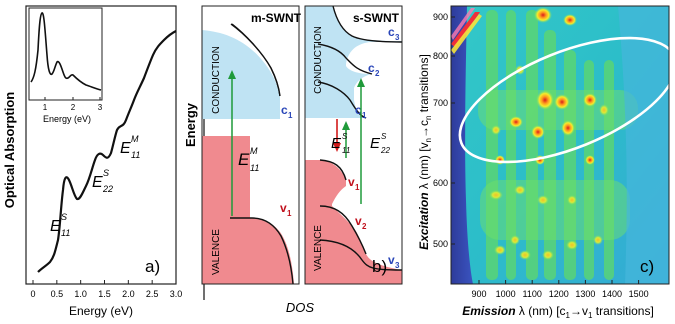  I want to click on s-swnt-v1: v 1, so click(354, 183).